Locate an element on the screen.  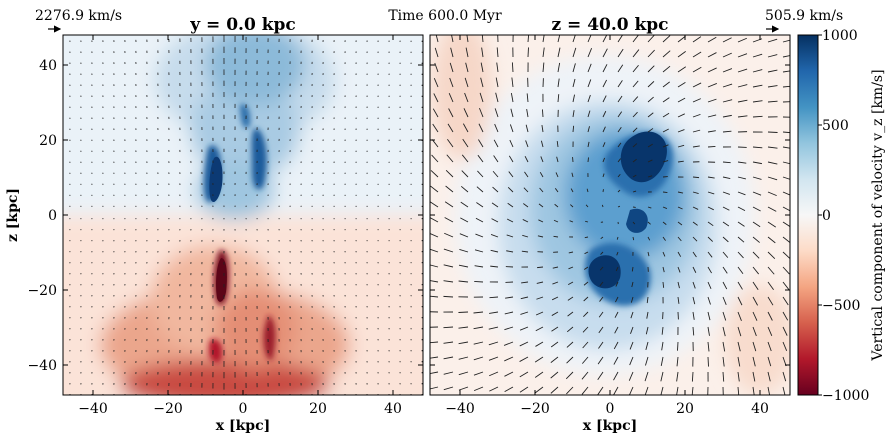
colorbar-tick-label: 1000 is located at coordinates (840, 36).